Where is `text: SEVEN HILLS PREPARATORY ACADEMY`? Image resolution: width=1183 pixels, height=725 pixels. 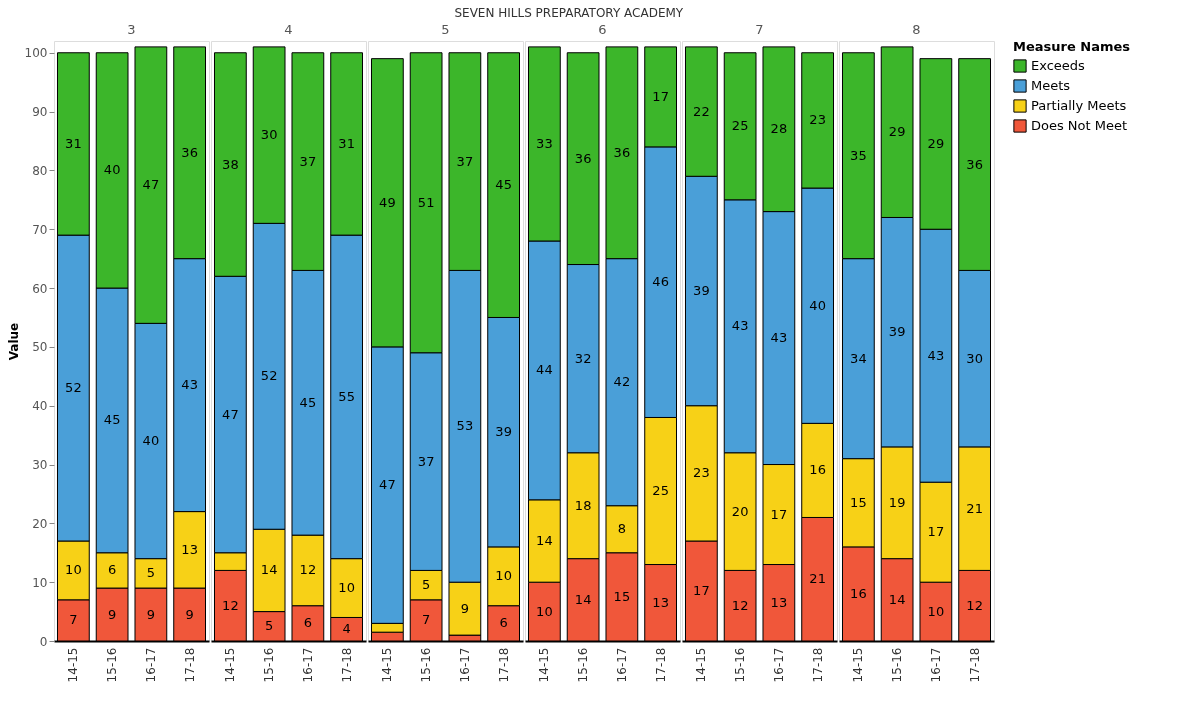 text: SEVEN HILLS PREPARATORY ACADEMY is located at coordinates (569, 12).